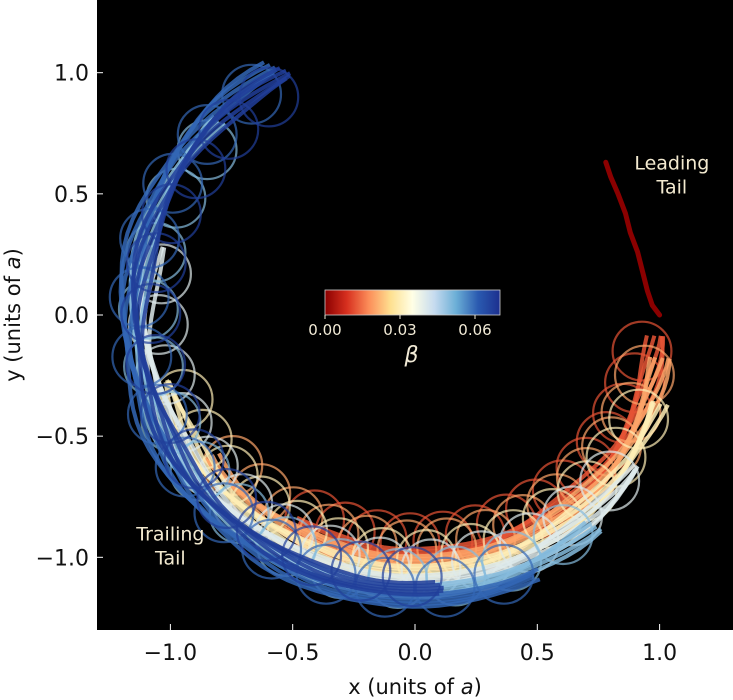  I want to click on annotation: Leading Tail, so click(671, 176).